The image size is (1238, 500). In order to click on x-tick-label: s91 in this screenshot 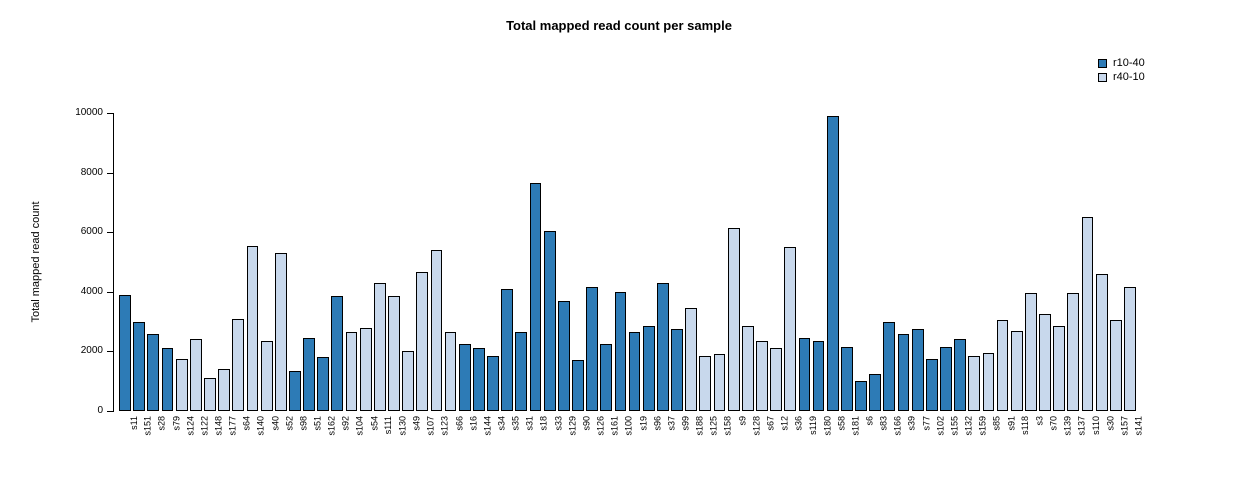, I will do `click(1011, 423)`.